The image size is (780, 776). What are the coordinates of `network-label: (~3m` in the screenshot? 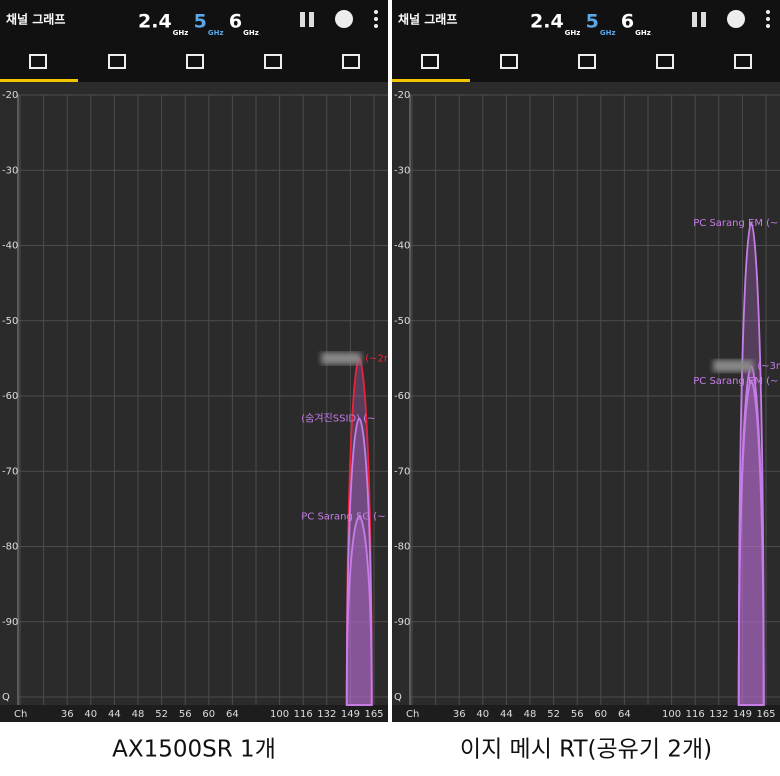 It's located at (768, 366).